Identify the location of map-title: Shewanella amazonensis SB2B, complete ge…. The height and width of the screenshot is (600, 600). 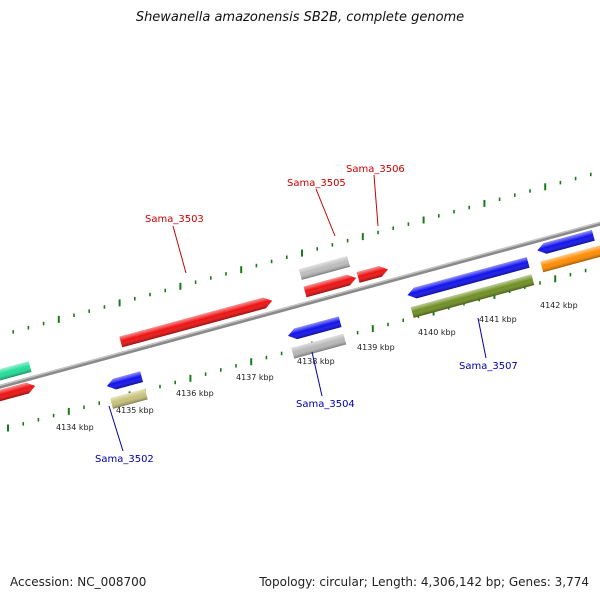
(300, 17).